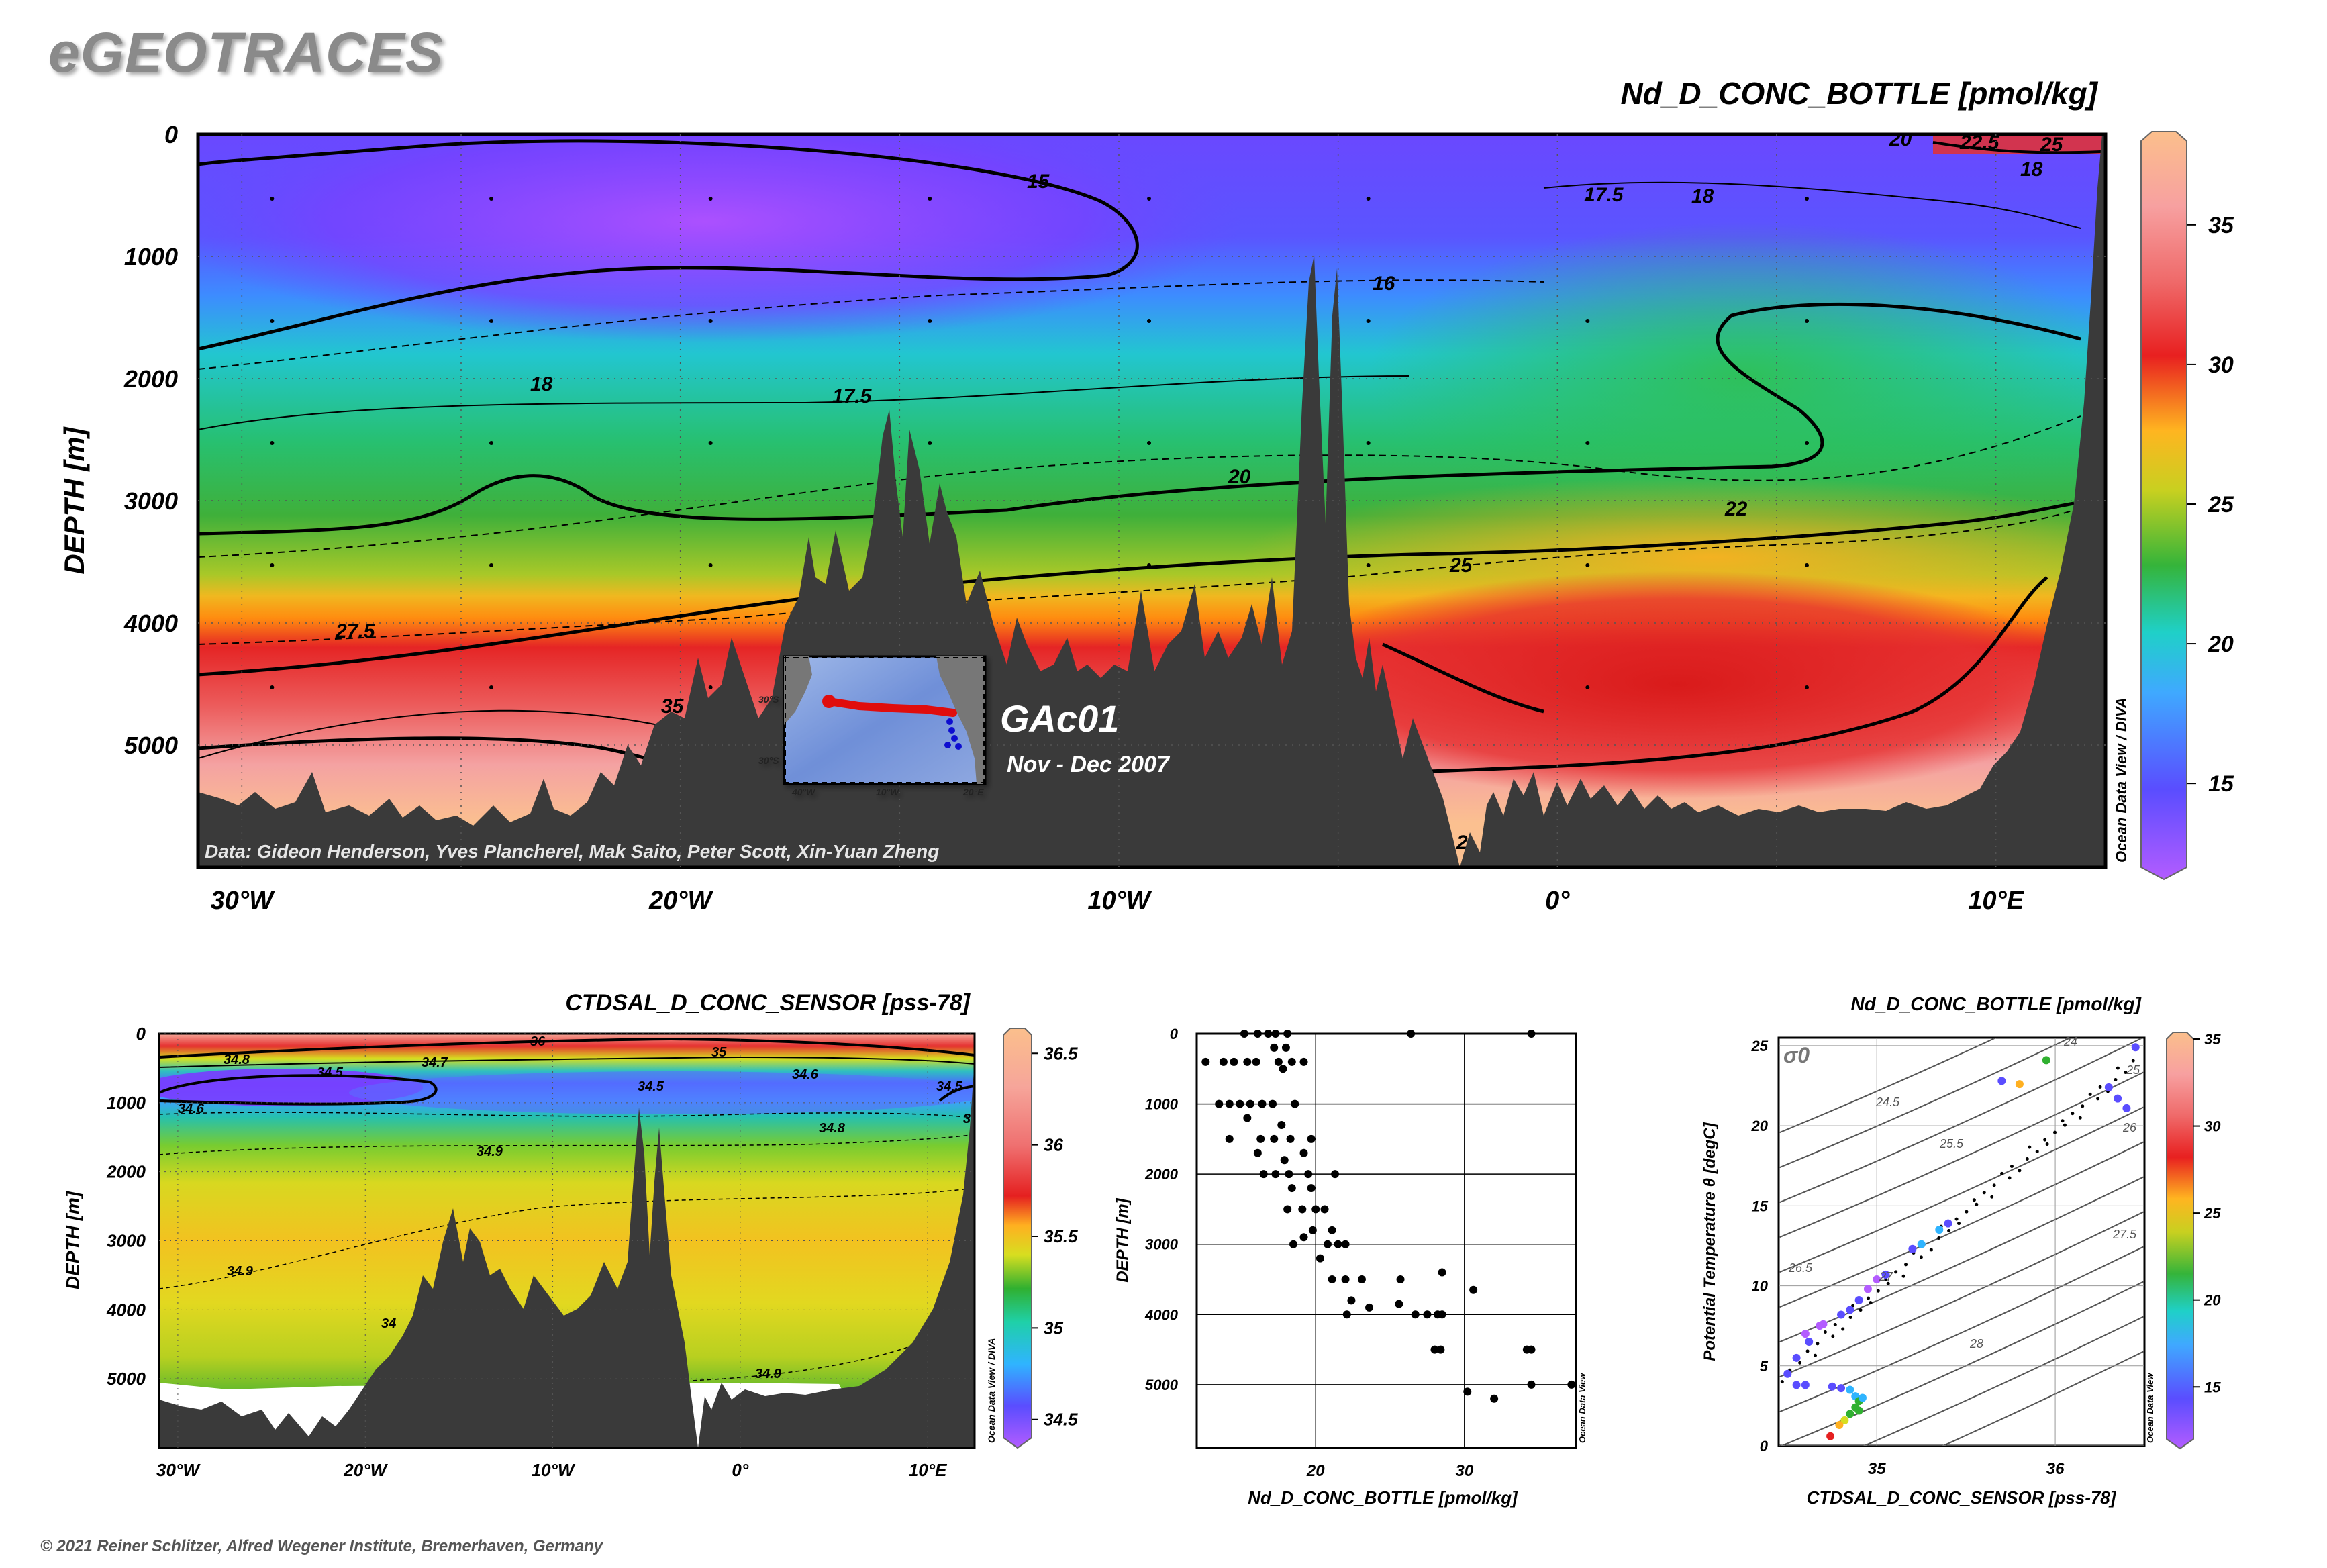 This screenshot has width=2327, height=1568. What do you see at coordinates (1860, 94) in the screenshot?
I see `main-section-title: Nd_D_CONC_BOTTLE [pmol/kg]` at bounding box center [1860, 94].